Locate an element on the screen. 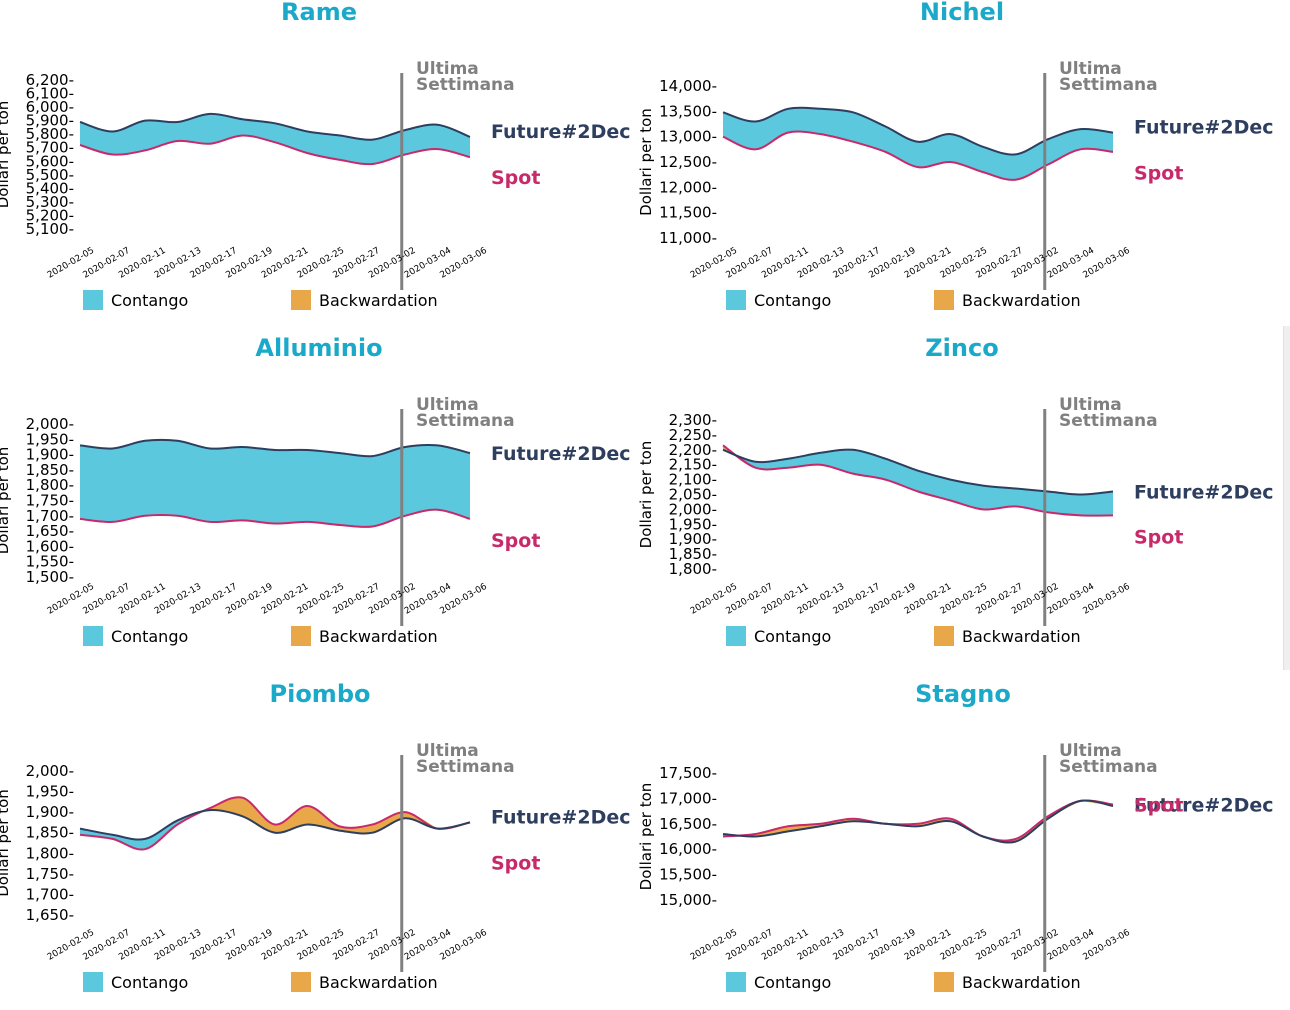 This screenshot has width=1290, height=1010. y-tick-label: 1,650- is located at coordinates (50, 531).